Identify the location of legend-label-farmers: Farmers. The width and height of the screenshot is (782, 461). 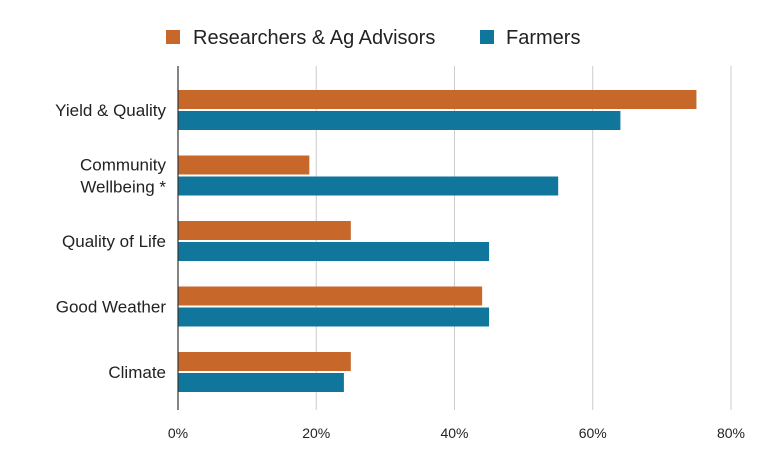
(543, 38).